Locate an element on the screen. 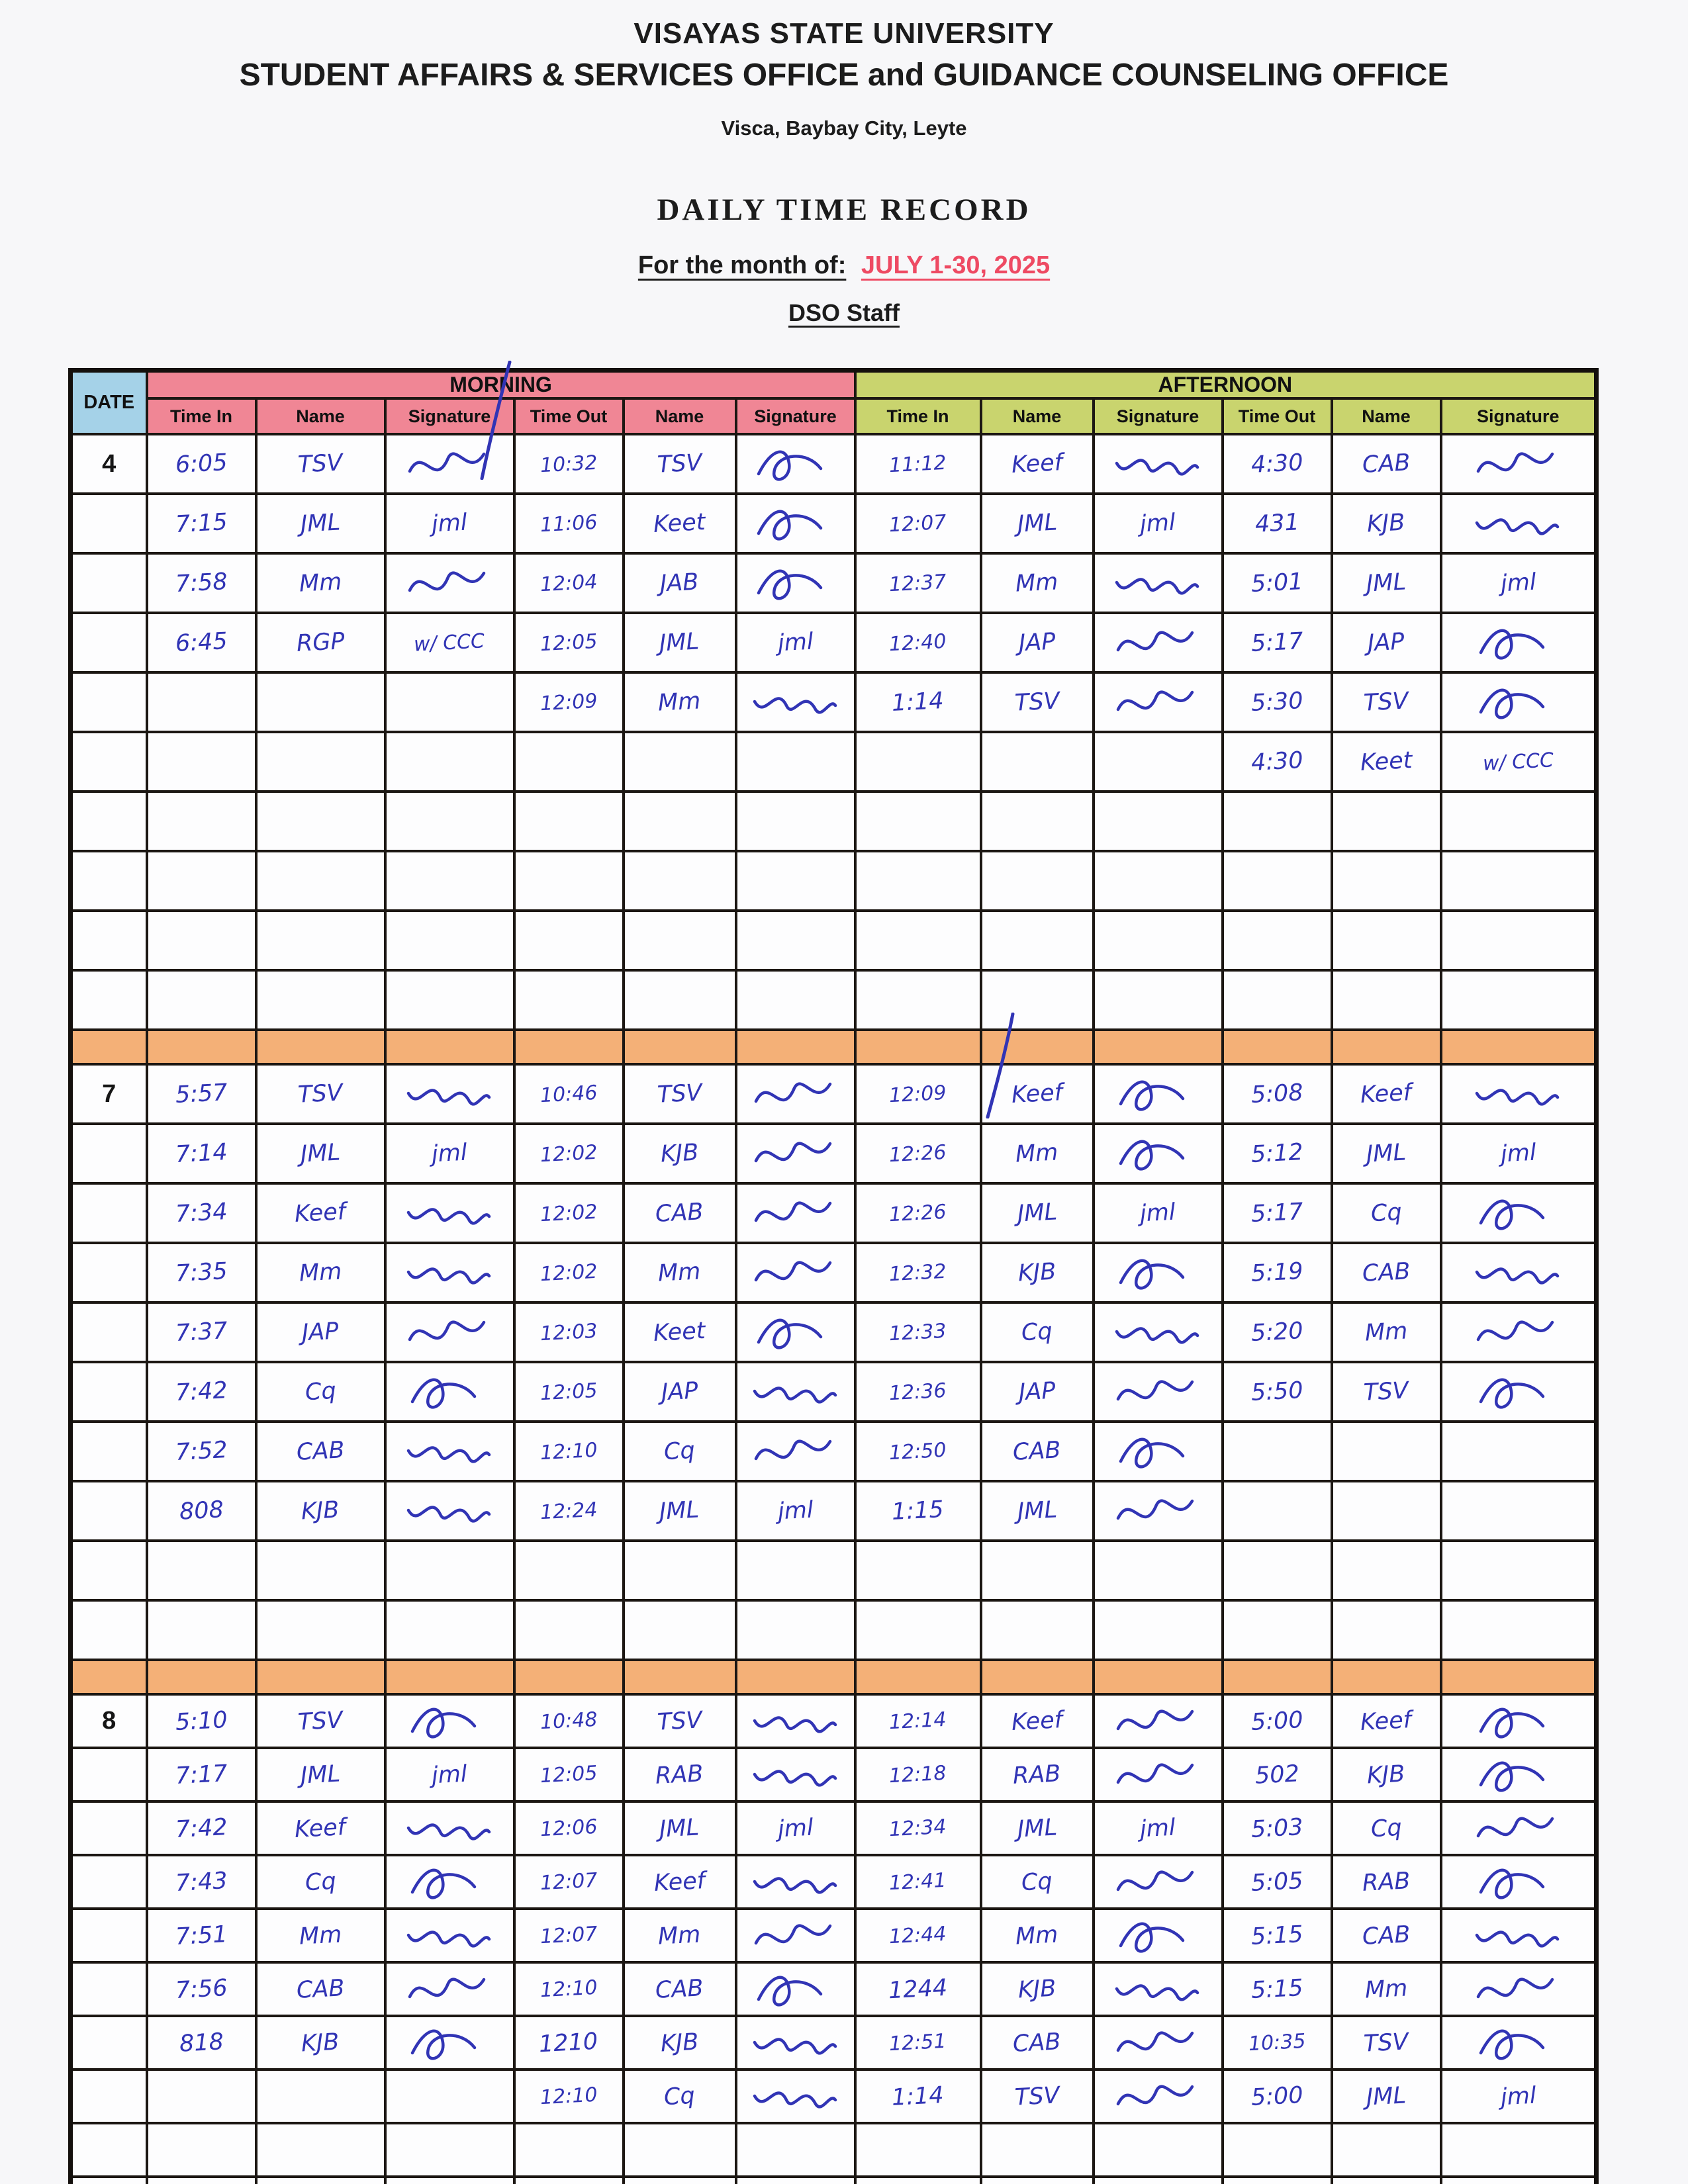  handwritten-time: 5:10 is located at coordinates (201, 1721).